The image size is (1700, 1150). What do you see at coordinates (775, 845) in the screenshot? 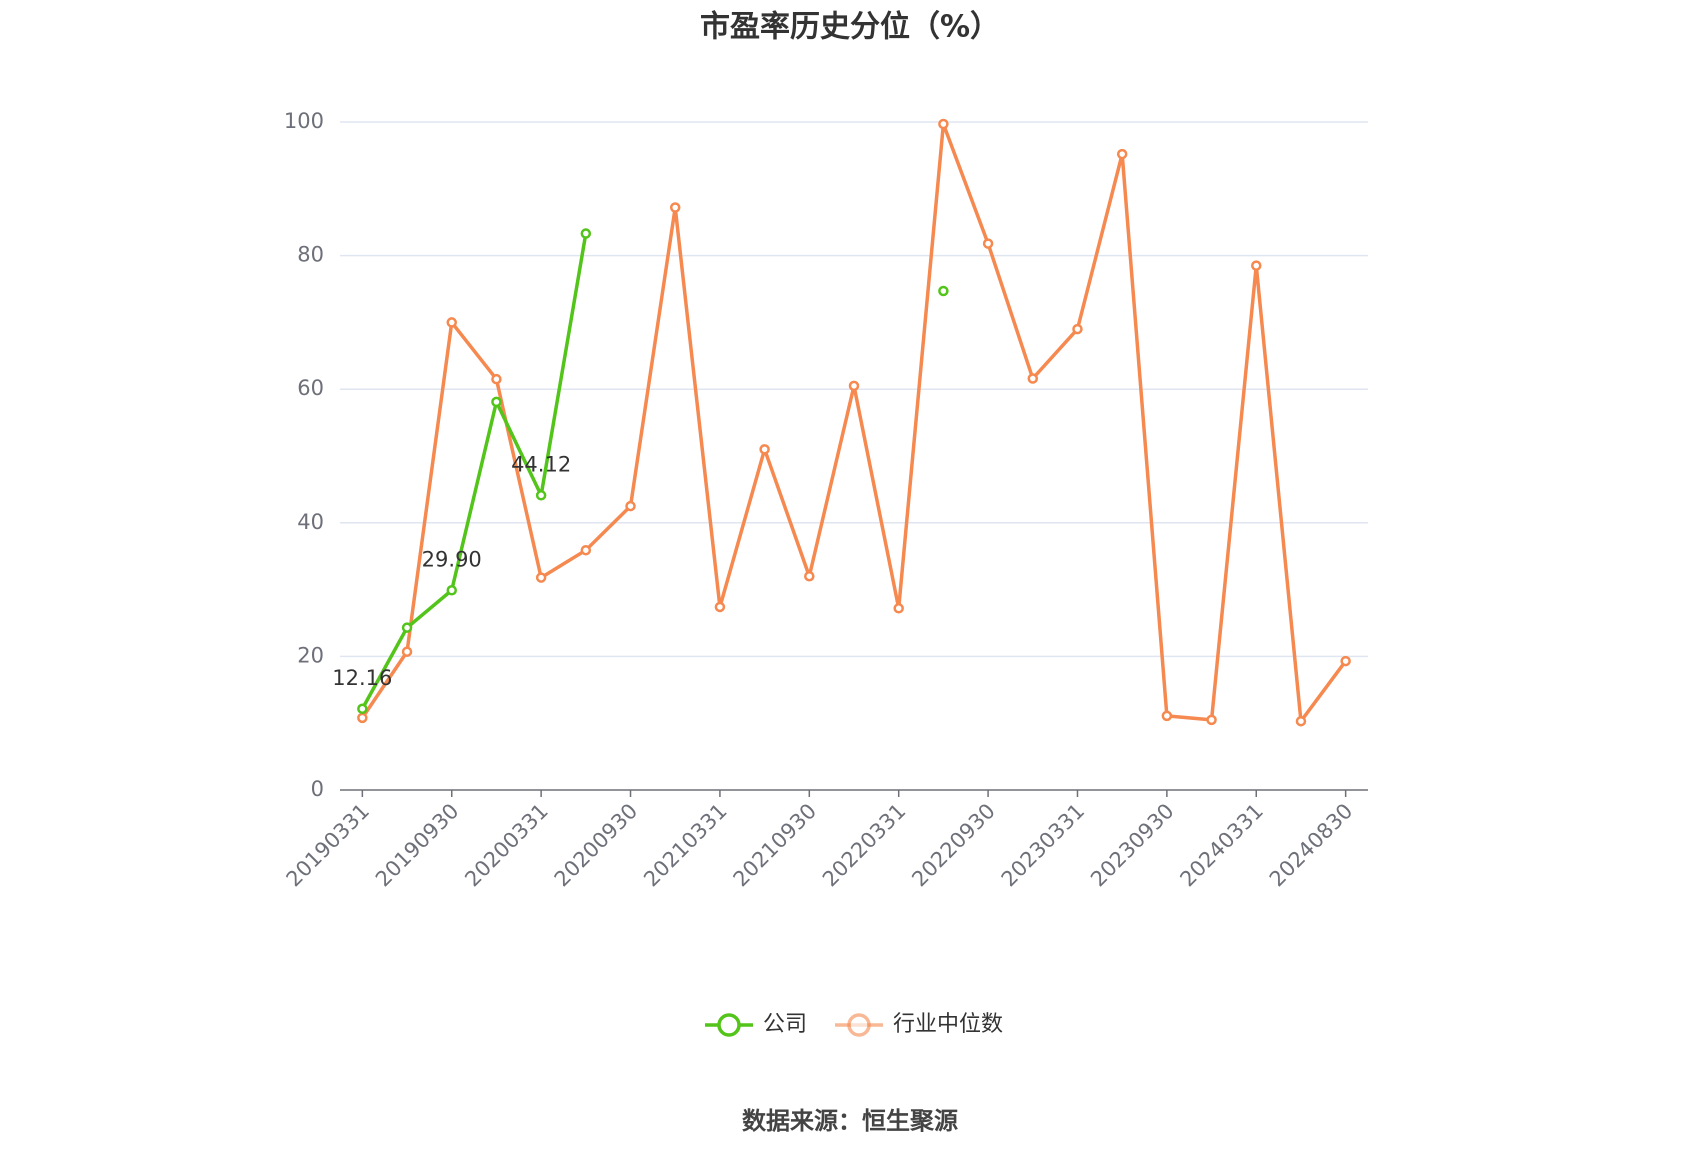
I see `x-tick-label: 20210930` at bounding box center [775, 845].